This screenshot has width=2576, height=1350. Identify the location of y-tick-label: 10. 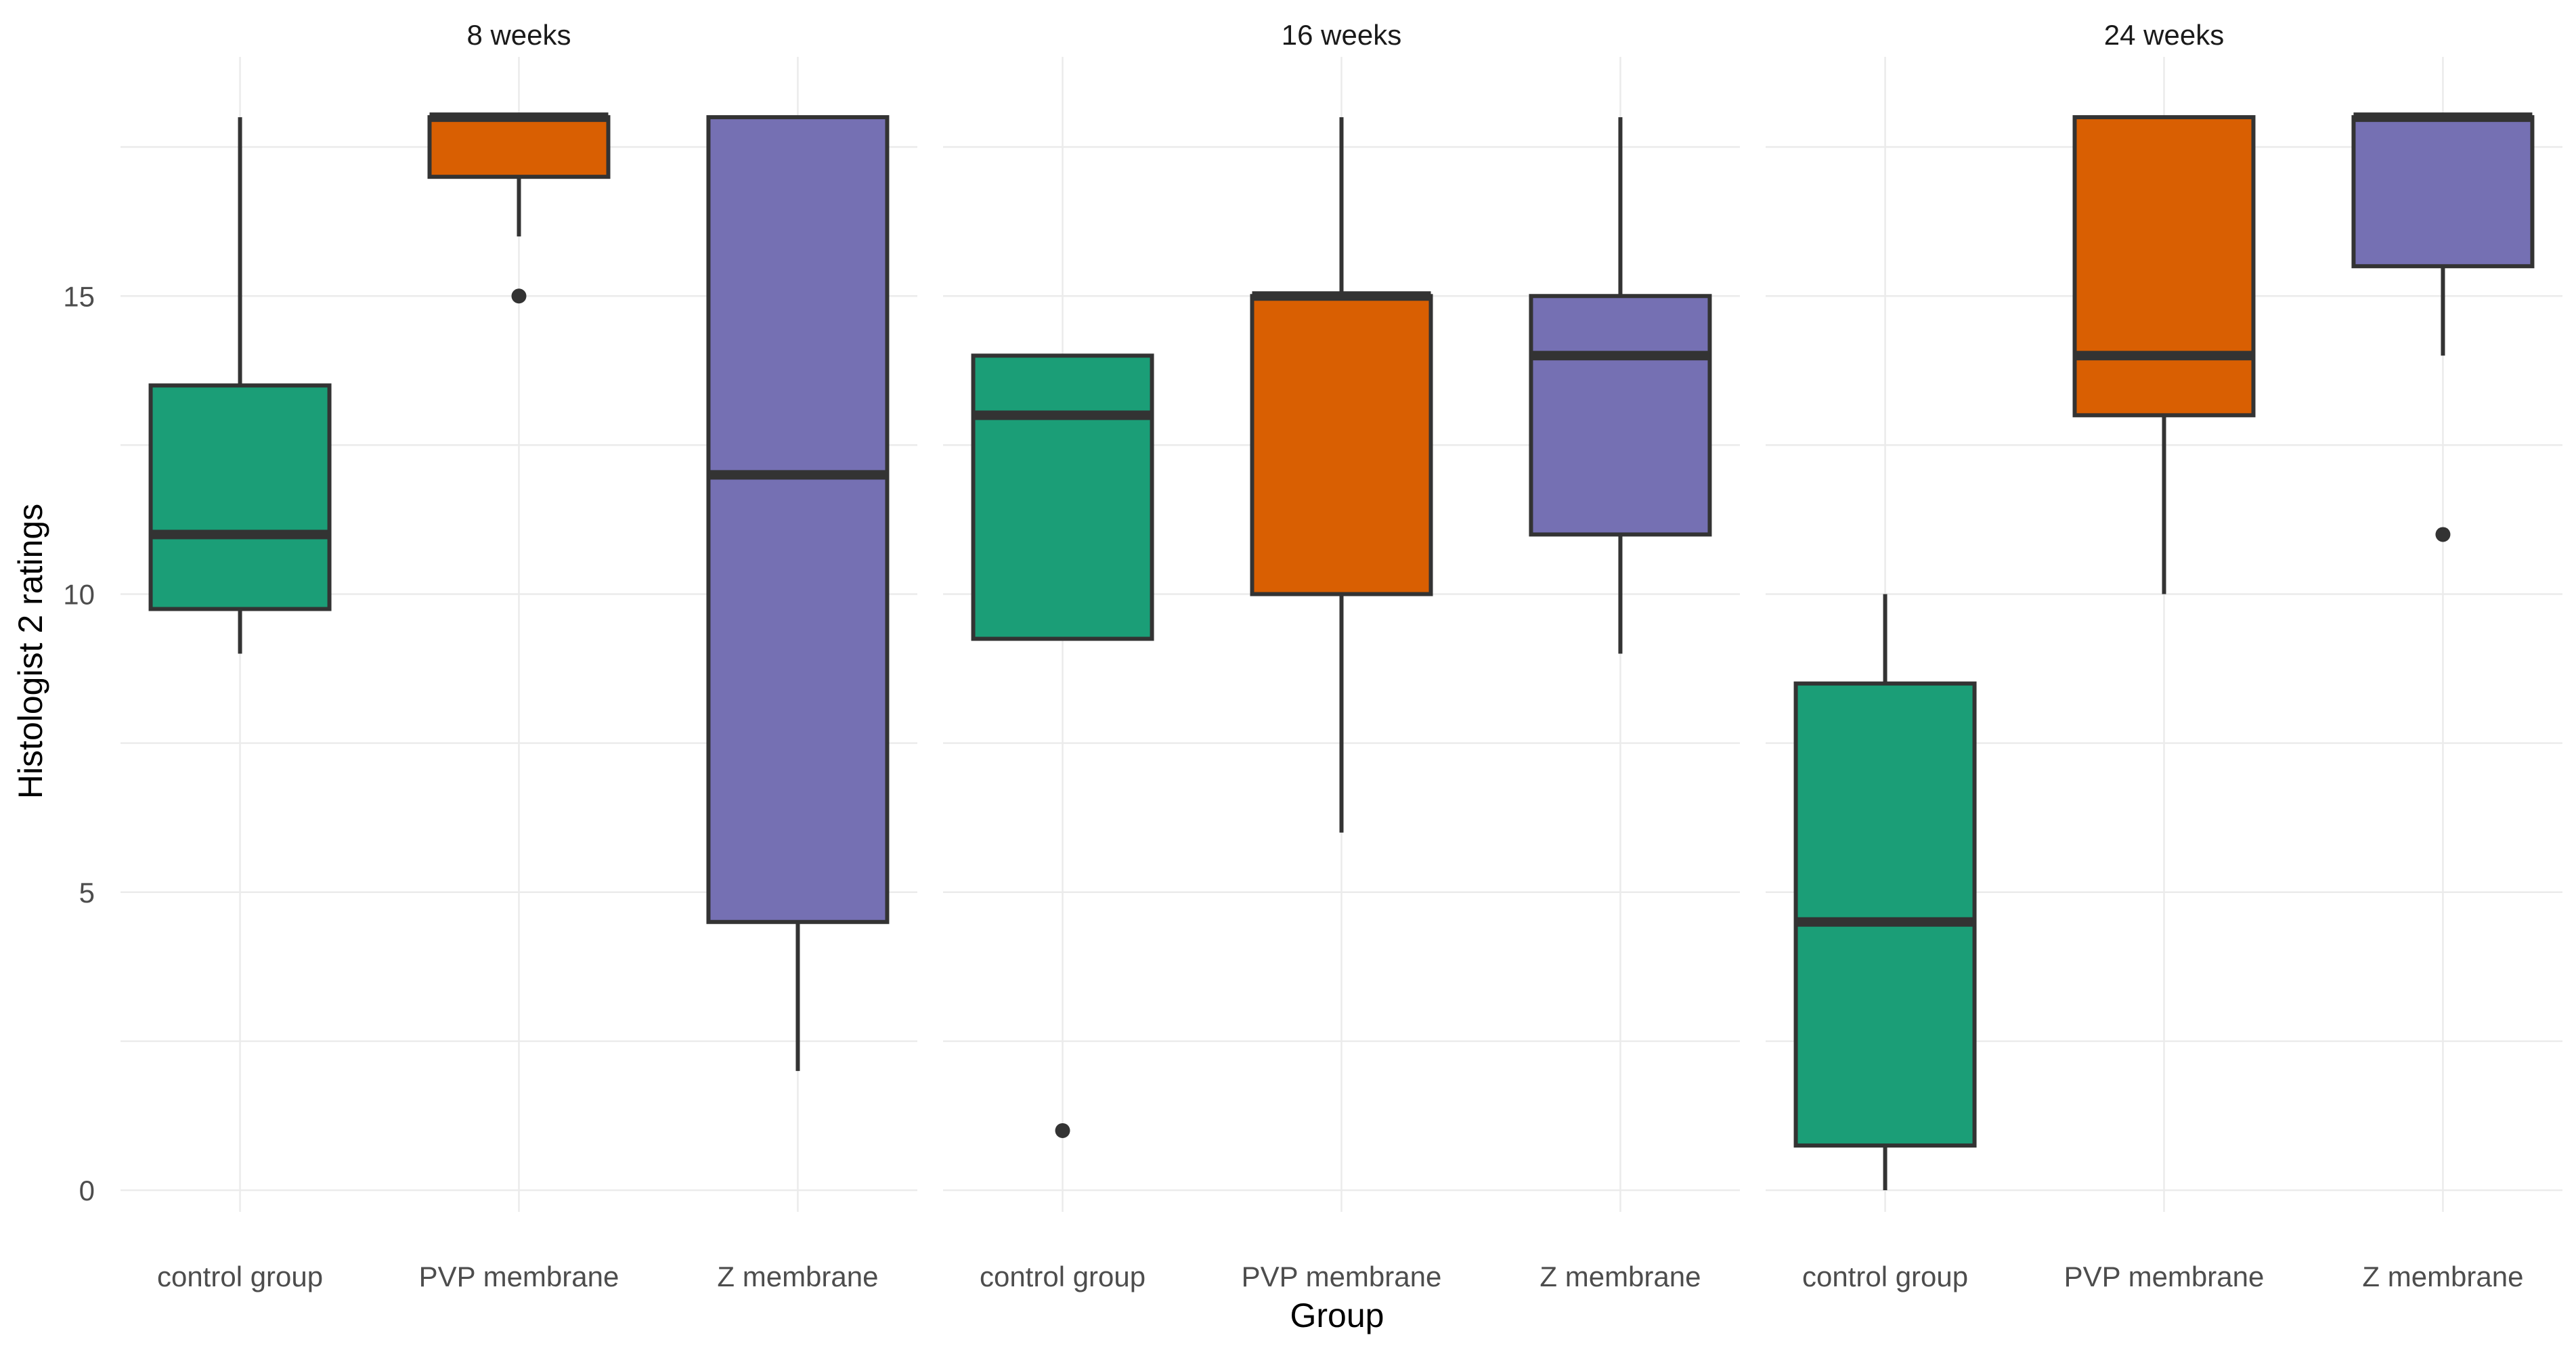
(79, 595).